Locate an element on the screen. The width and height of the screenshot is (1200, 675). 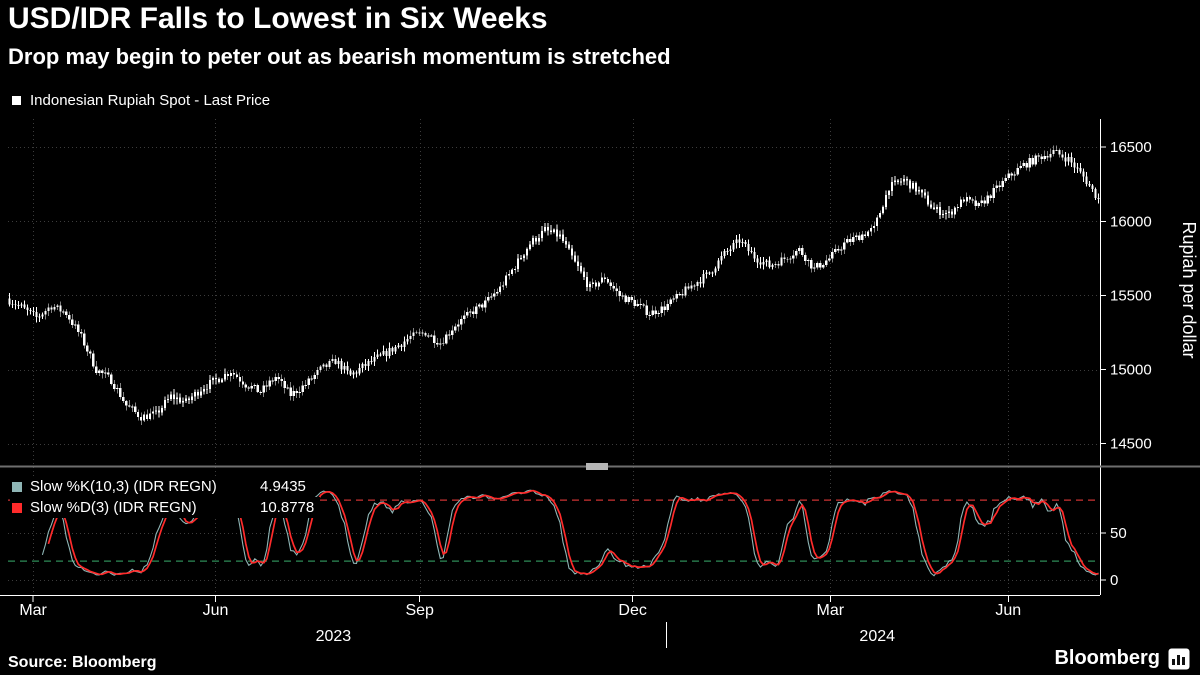
stoch-k-legend-row: Slow %K(10,3) (IDR REGN) 4.9435 is located at coordinates (161, 486).